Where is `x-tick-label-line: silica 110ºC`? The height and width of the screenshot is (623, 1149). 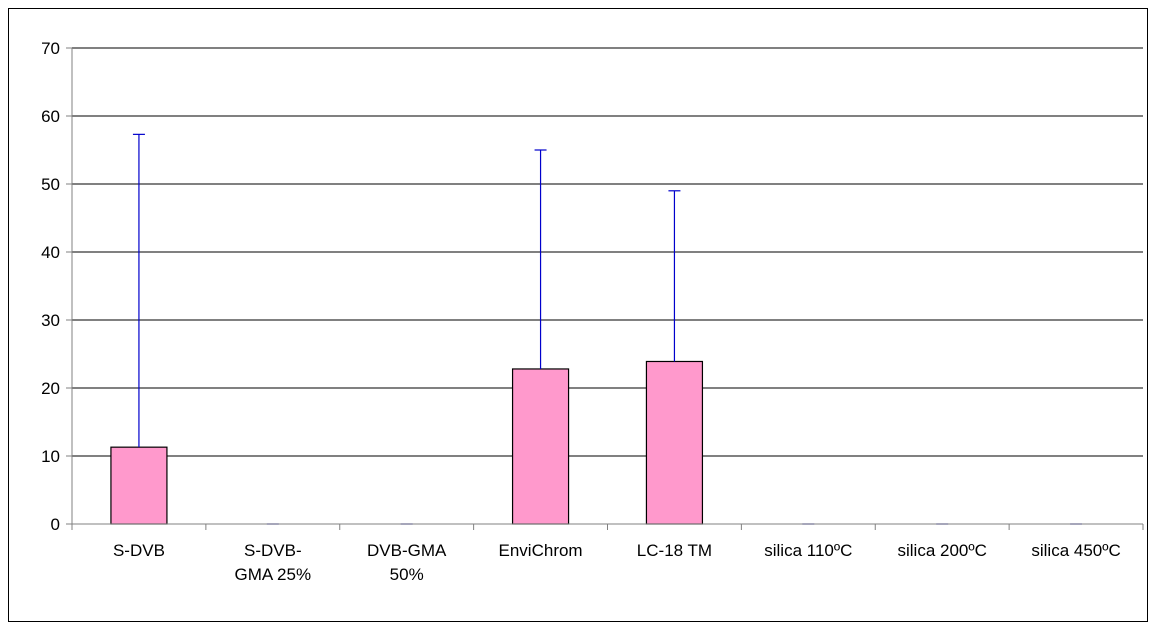 x-tick-label-line: silica 110ºC is located at coordinates (808, 550).